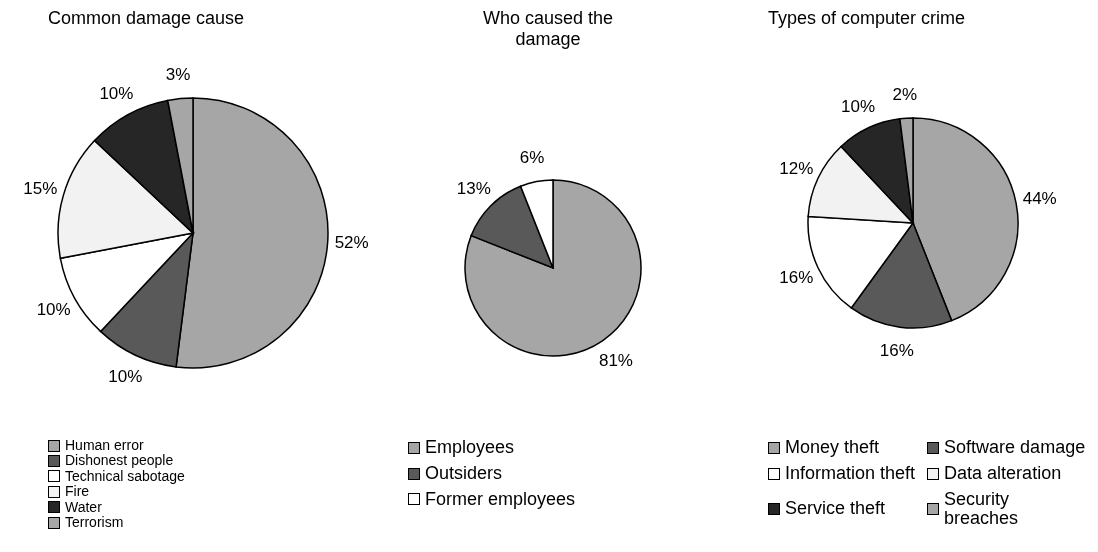 The width and height of the screenshot is (1098, 552). I want to click on legend-label: Software damage, so click(1015, 447).